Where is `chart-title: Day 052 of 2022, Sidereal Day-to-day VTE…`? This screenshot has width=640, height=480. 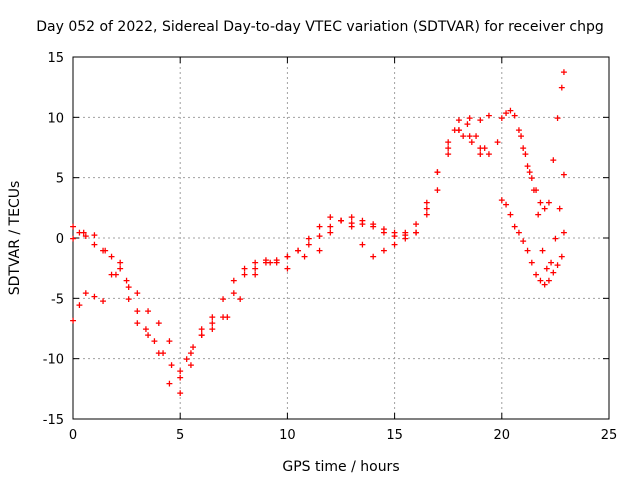
chart-title: Day 052 of 2022, Sidereal Day-to-day VTE… is located at coordinates (320, 27).